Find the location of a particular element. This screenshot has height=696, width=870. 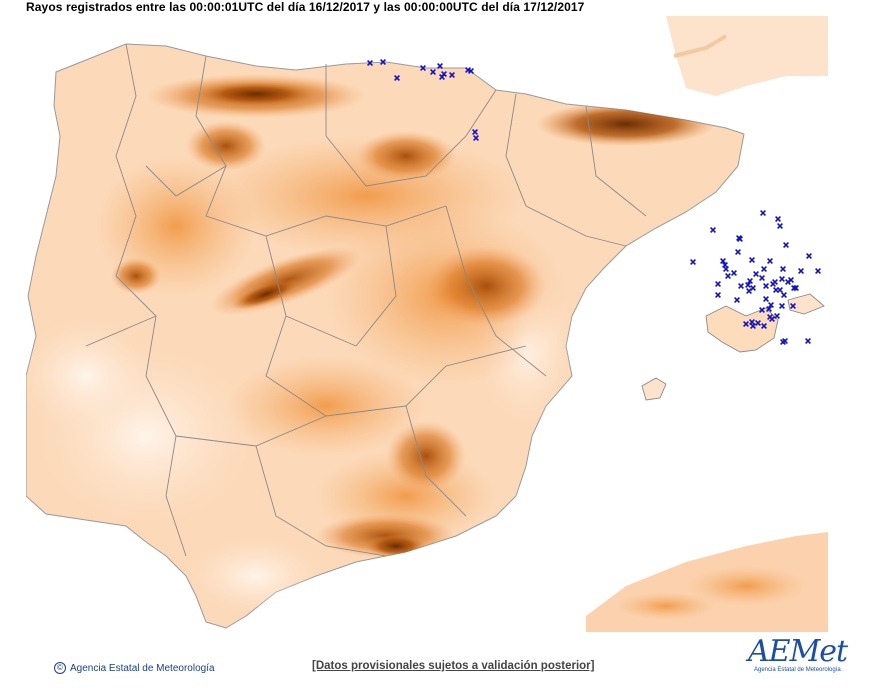

ibiza is located at coordinates (654, 389).